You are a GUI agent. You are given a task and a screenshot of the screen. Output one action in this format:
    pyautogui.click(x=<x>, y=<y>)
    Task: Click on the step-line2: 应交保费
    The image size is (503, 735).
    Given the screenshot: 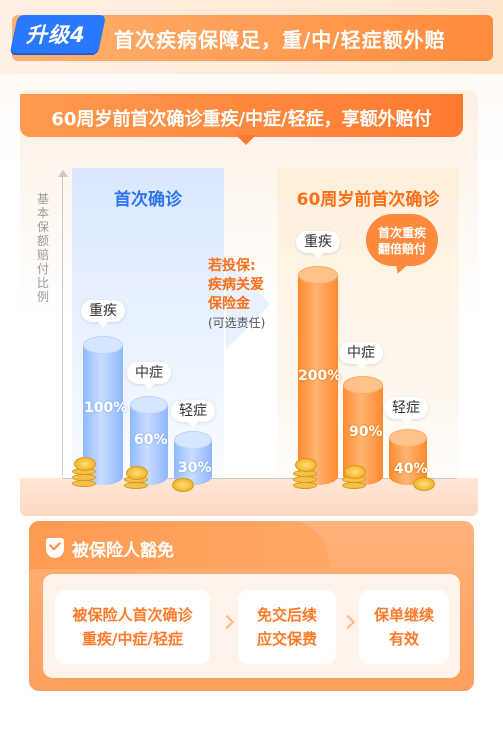 What is the action you would take?
    pyautogui.click(x=286, y=639)
    